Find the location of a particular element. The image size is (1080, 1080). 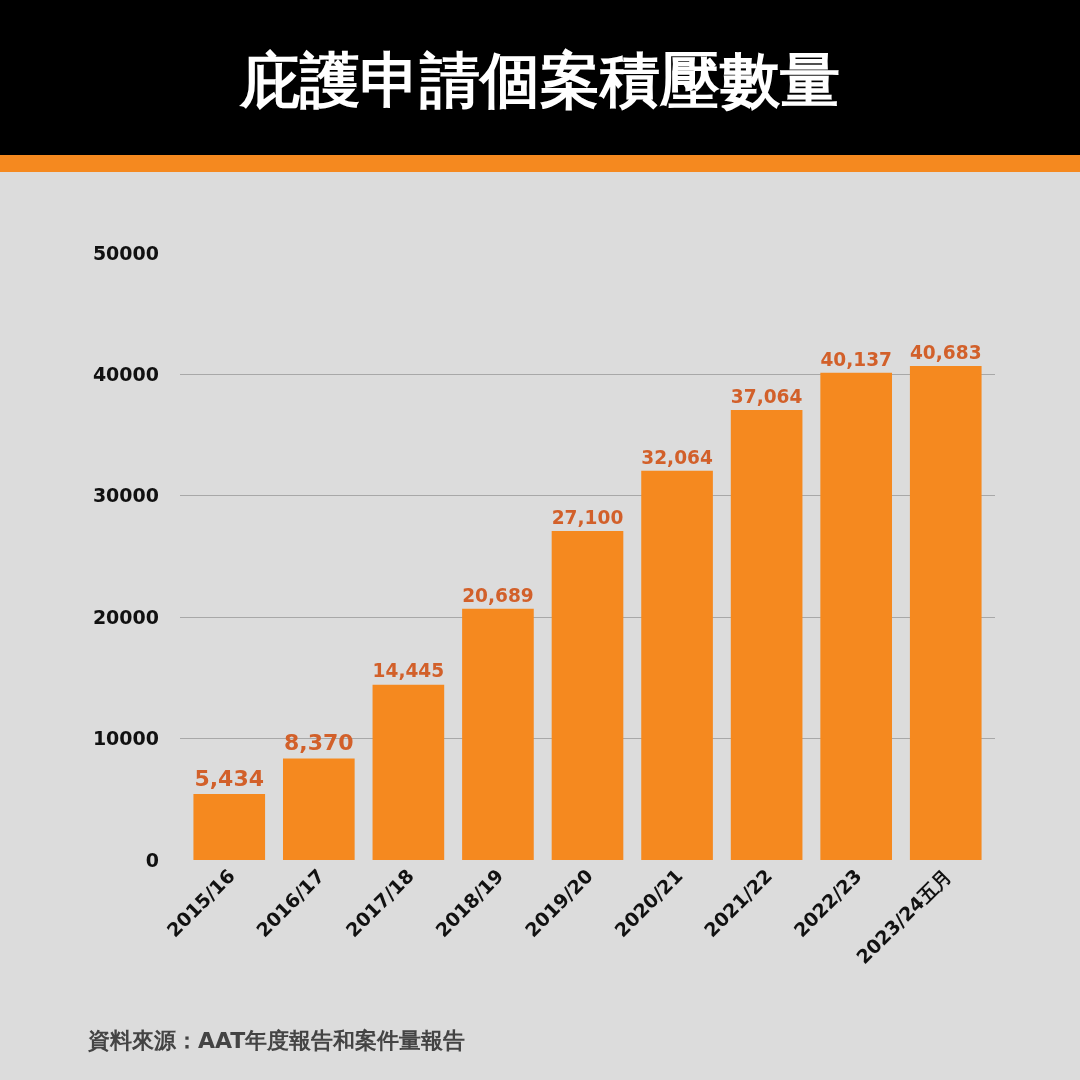

chart-title: 庇護申請個案積壓數量 is located at coordinates (539, 80).